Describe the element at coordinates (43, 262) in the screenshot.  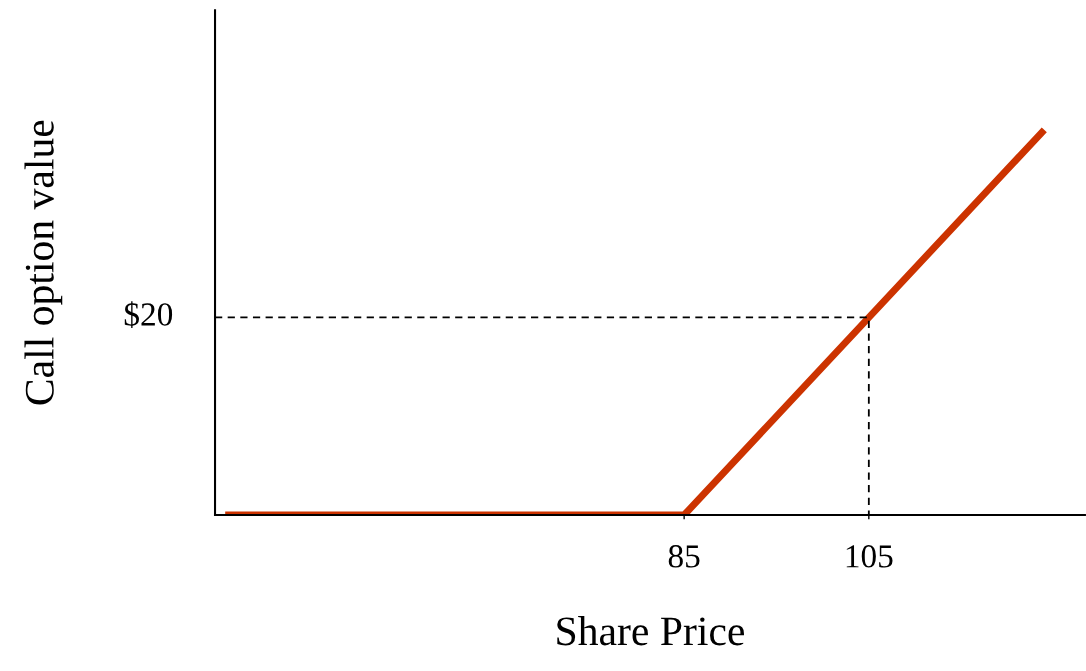
I see `y-axis-title: Call option value` at that location.